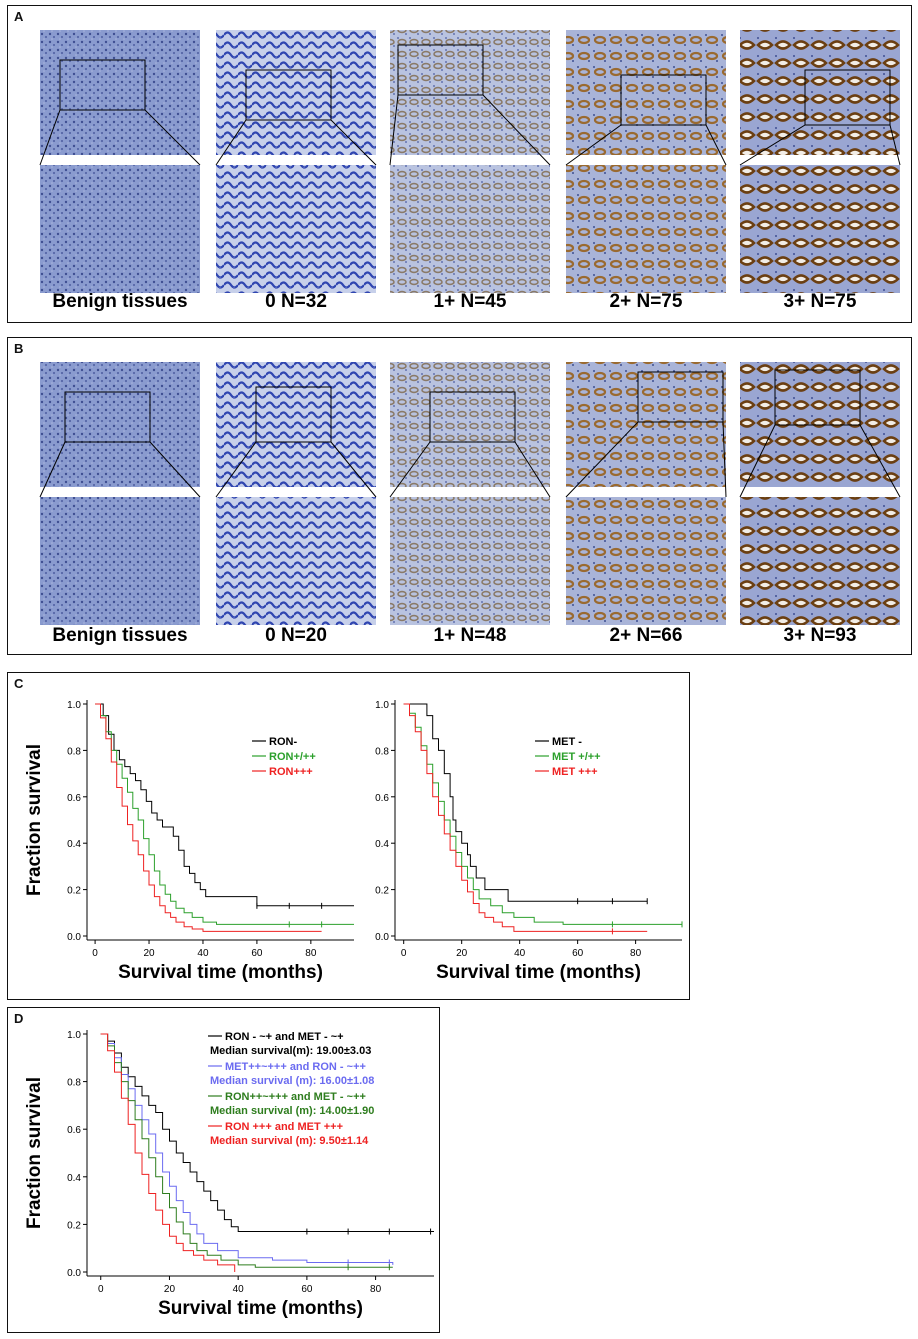  I want to click on micrograph-a-3-overview, so click(646, 92).